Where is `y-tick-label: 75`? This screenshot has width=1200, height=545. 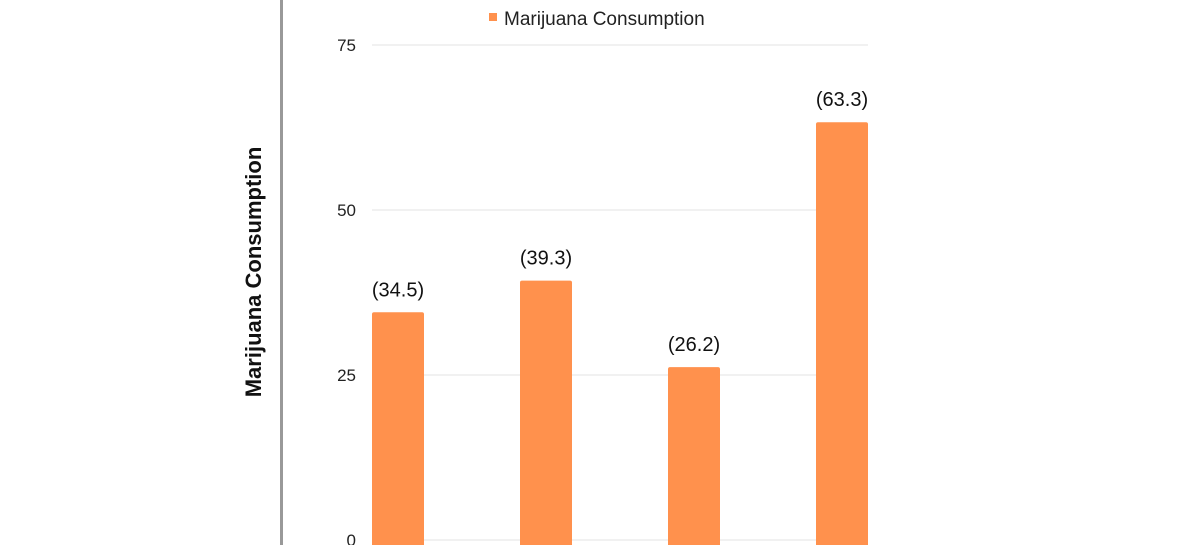
y-tick-label: 75 is located at coordinates (346, 45).